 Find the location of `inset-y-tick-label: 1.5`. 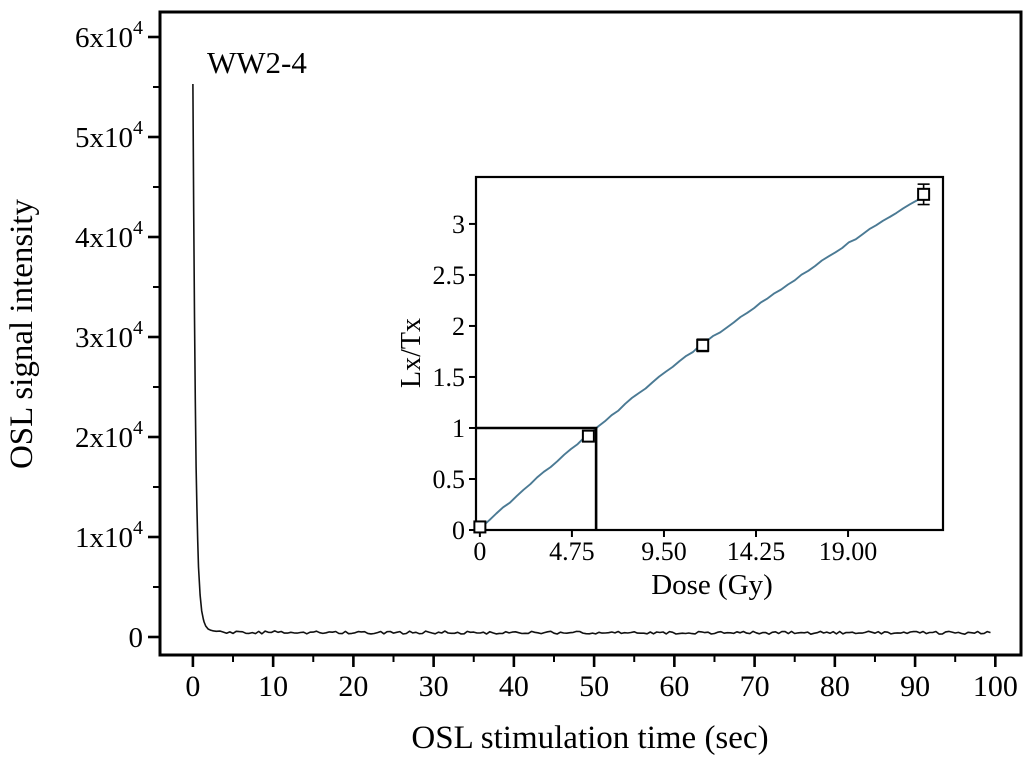

inset-y-tick-label: 1.5 is located at coordinates (449, 377).